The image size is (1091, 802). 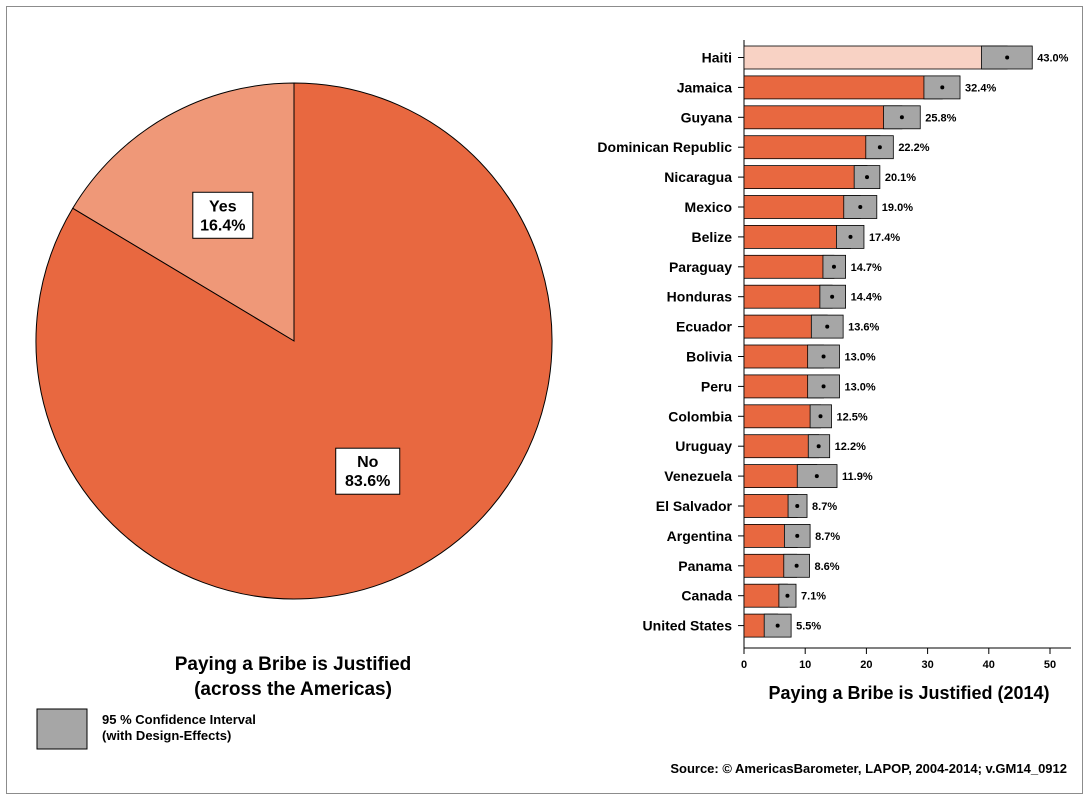 I want to click on x-tick-label: 10, so click(x=805, y=665).